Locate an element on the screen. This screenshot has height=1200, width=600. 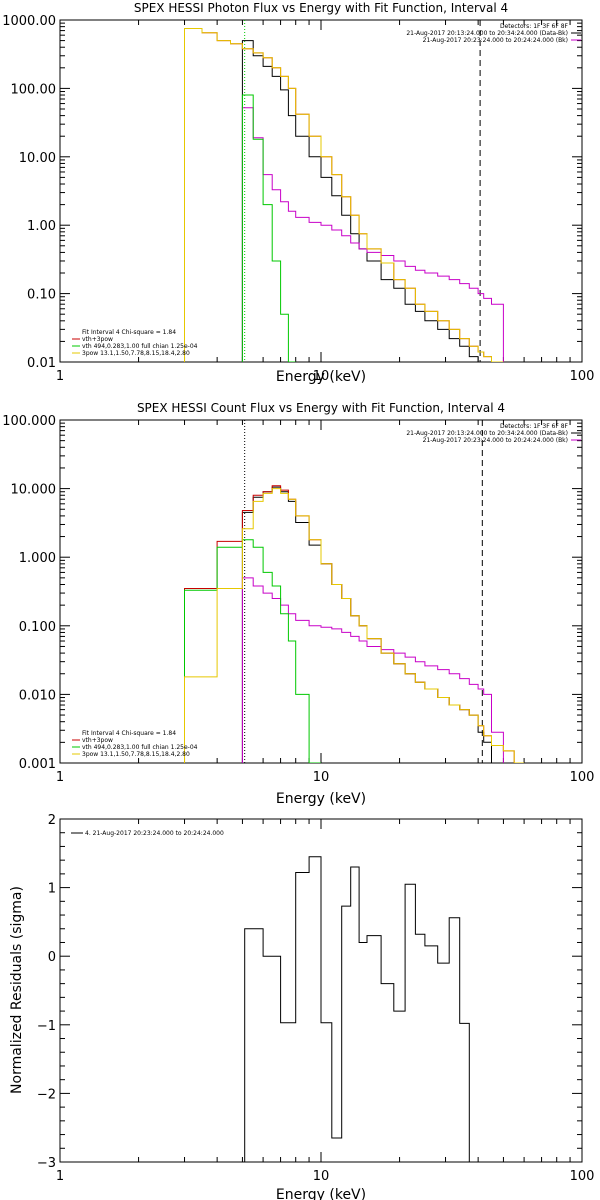
y-tick-label: 100.00 is located at coordinates (34, 89).